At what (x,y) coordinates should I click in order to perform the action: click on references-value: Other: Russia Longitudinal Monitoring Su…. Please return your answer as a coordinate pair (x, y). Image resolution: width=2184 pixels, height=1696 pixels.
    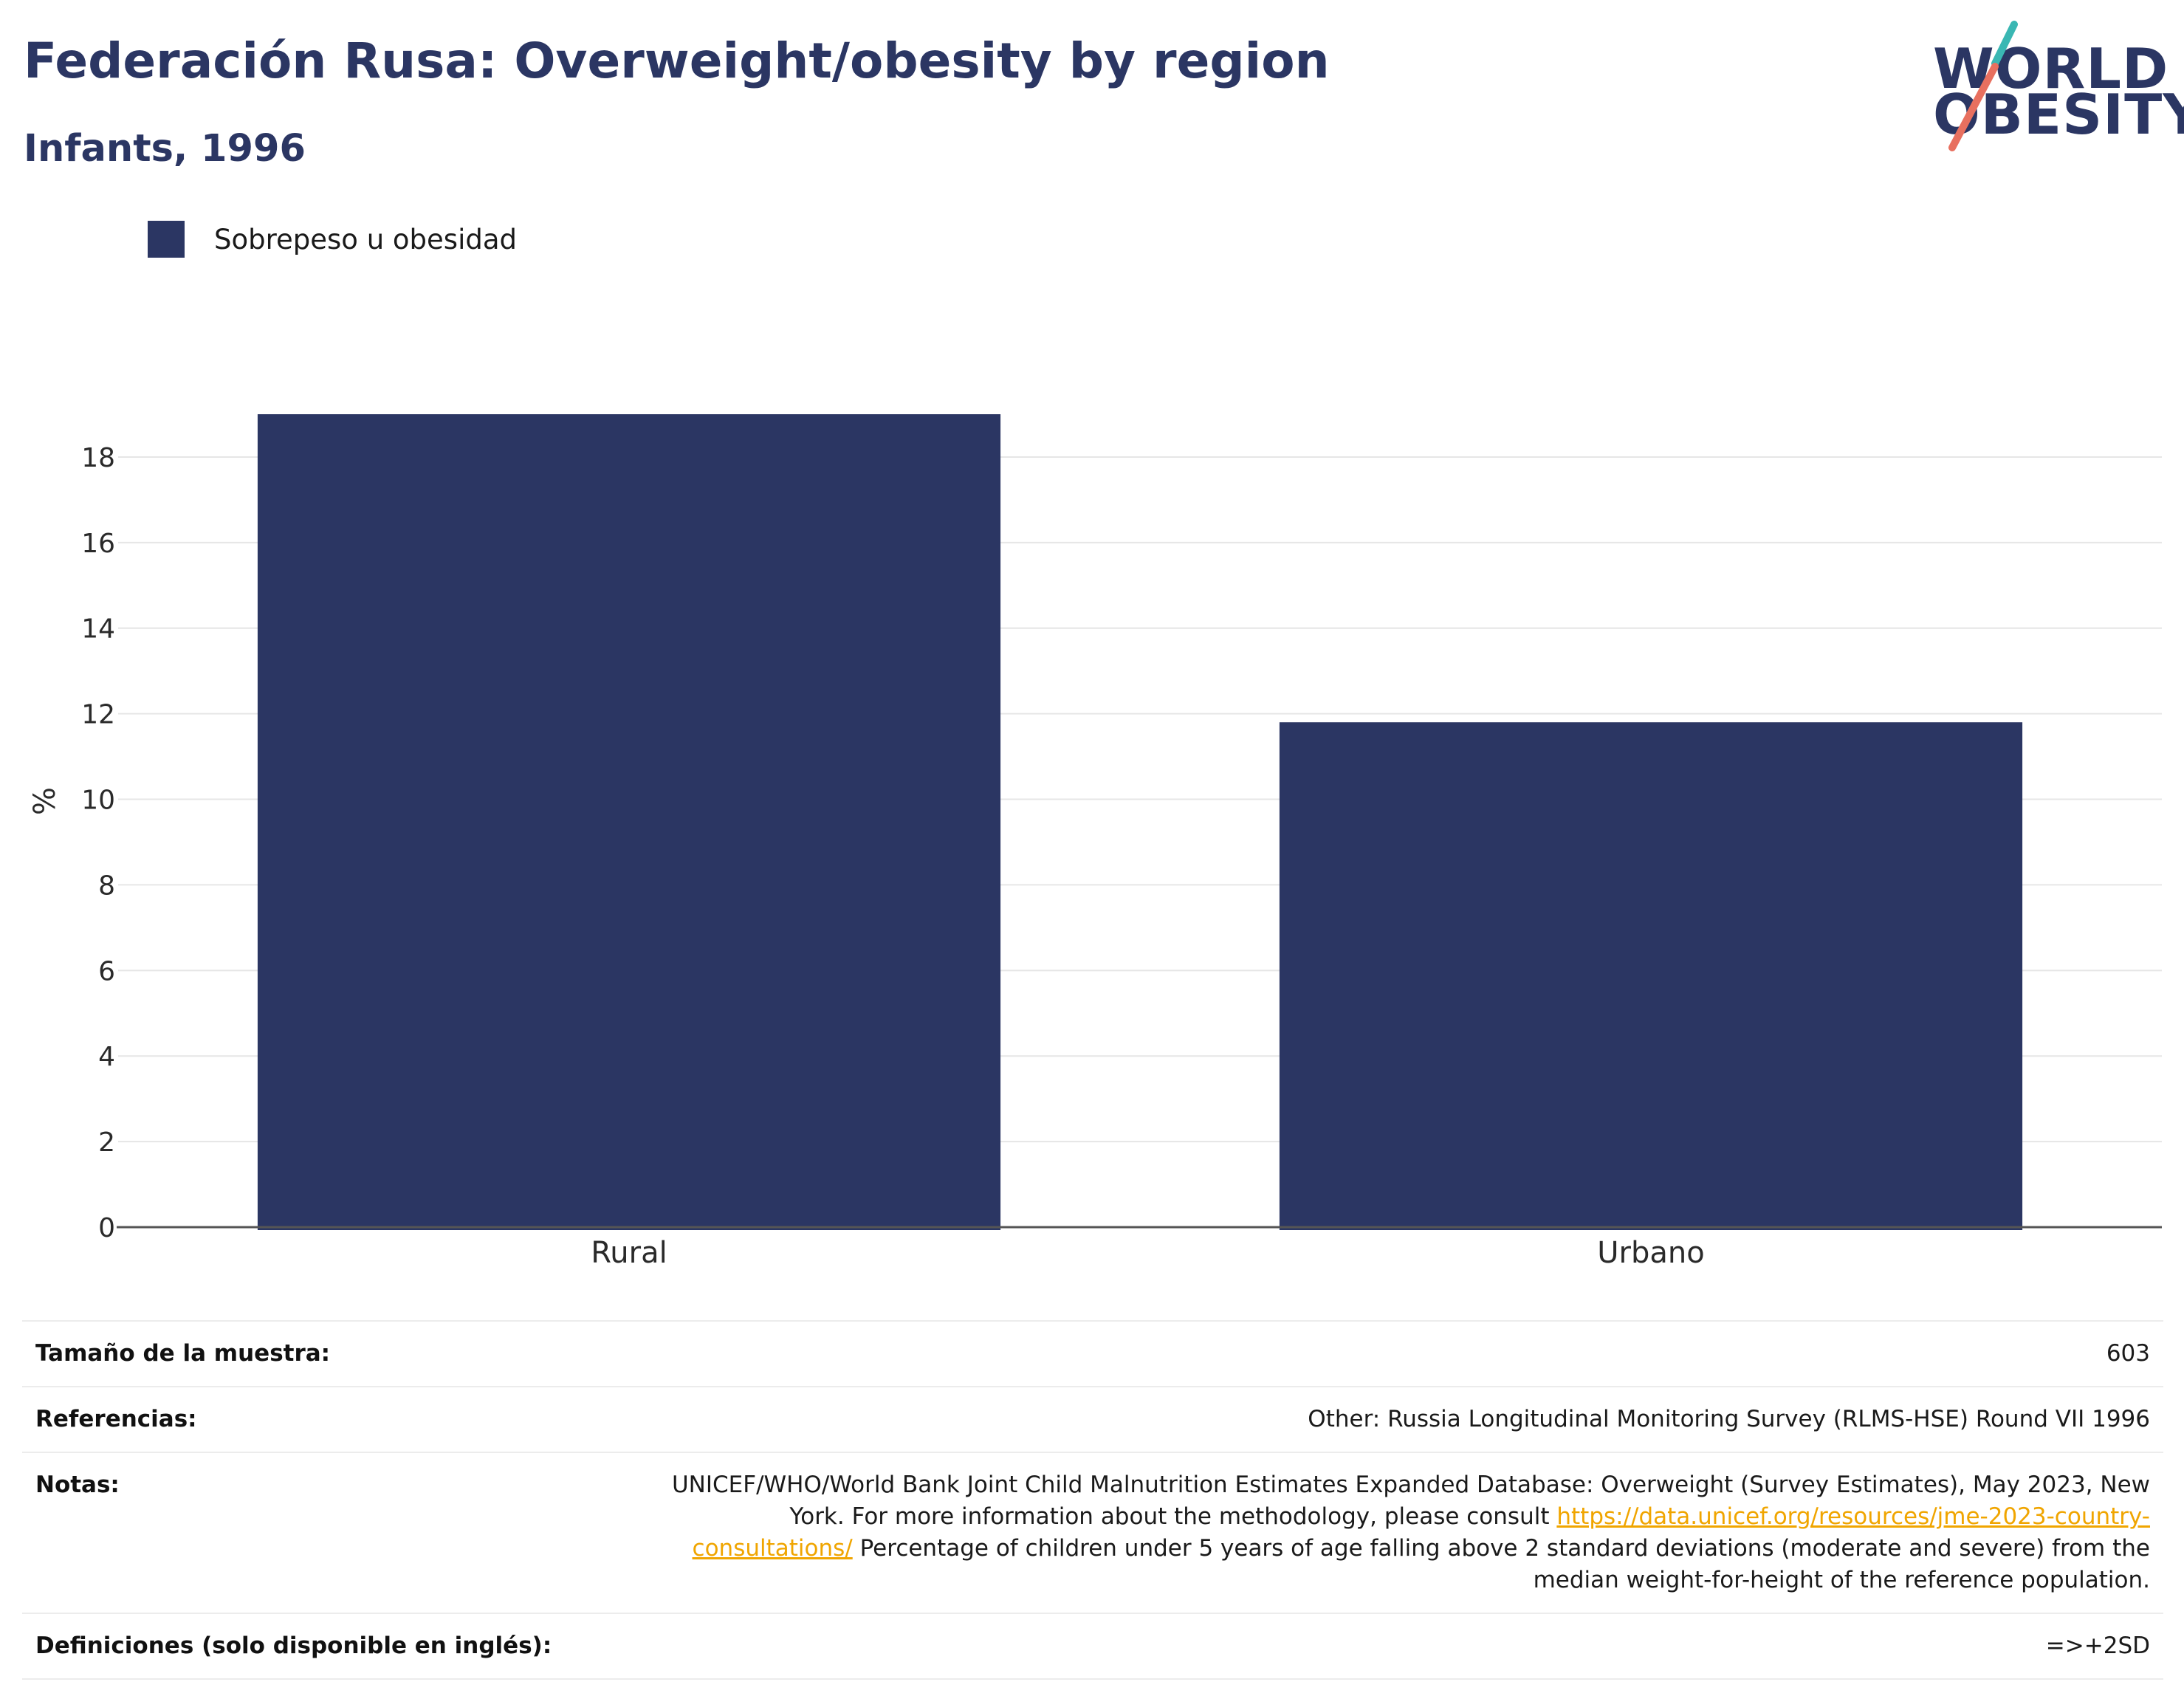
    Looking at the image, I should click on (1729, 1419).